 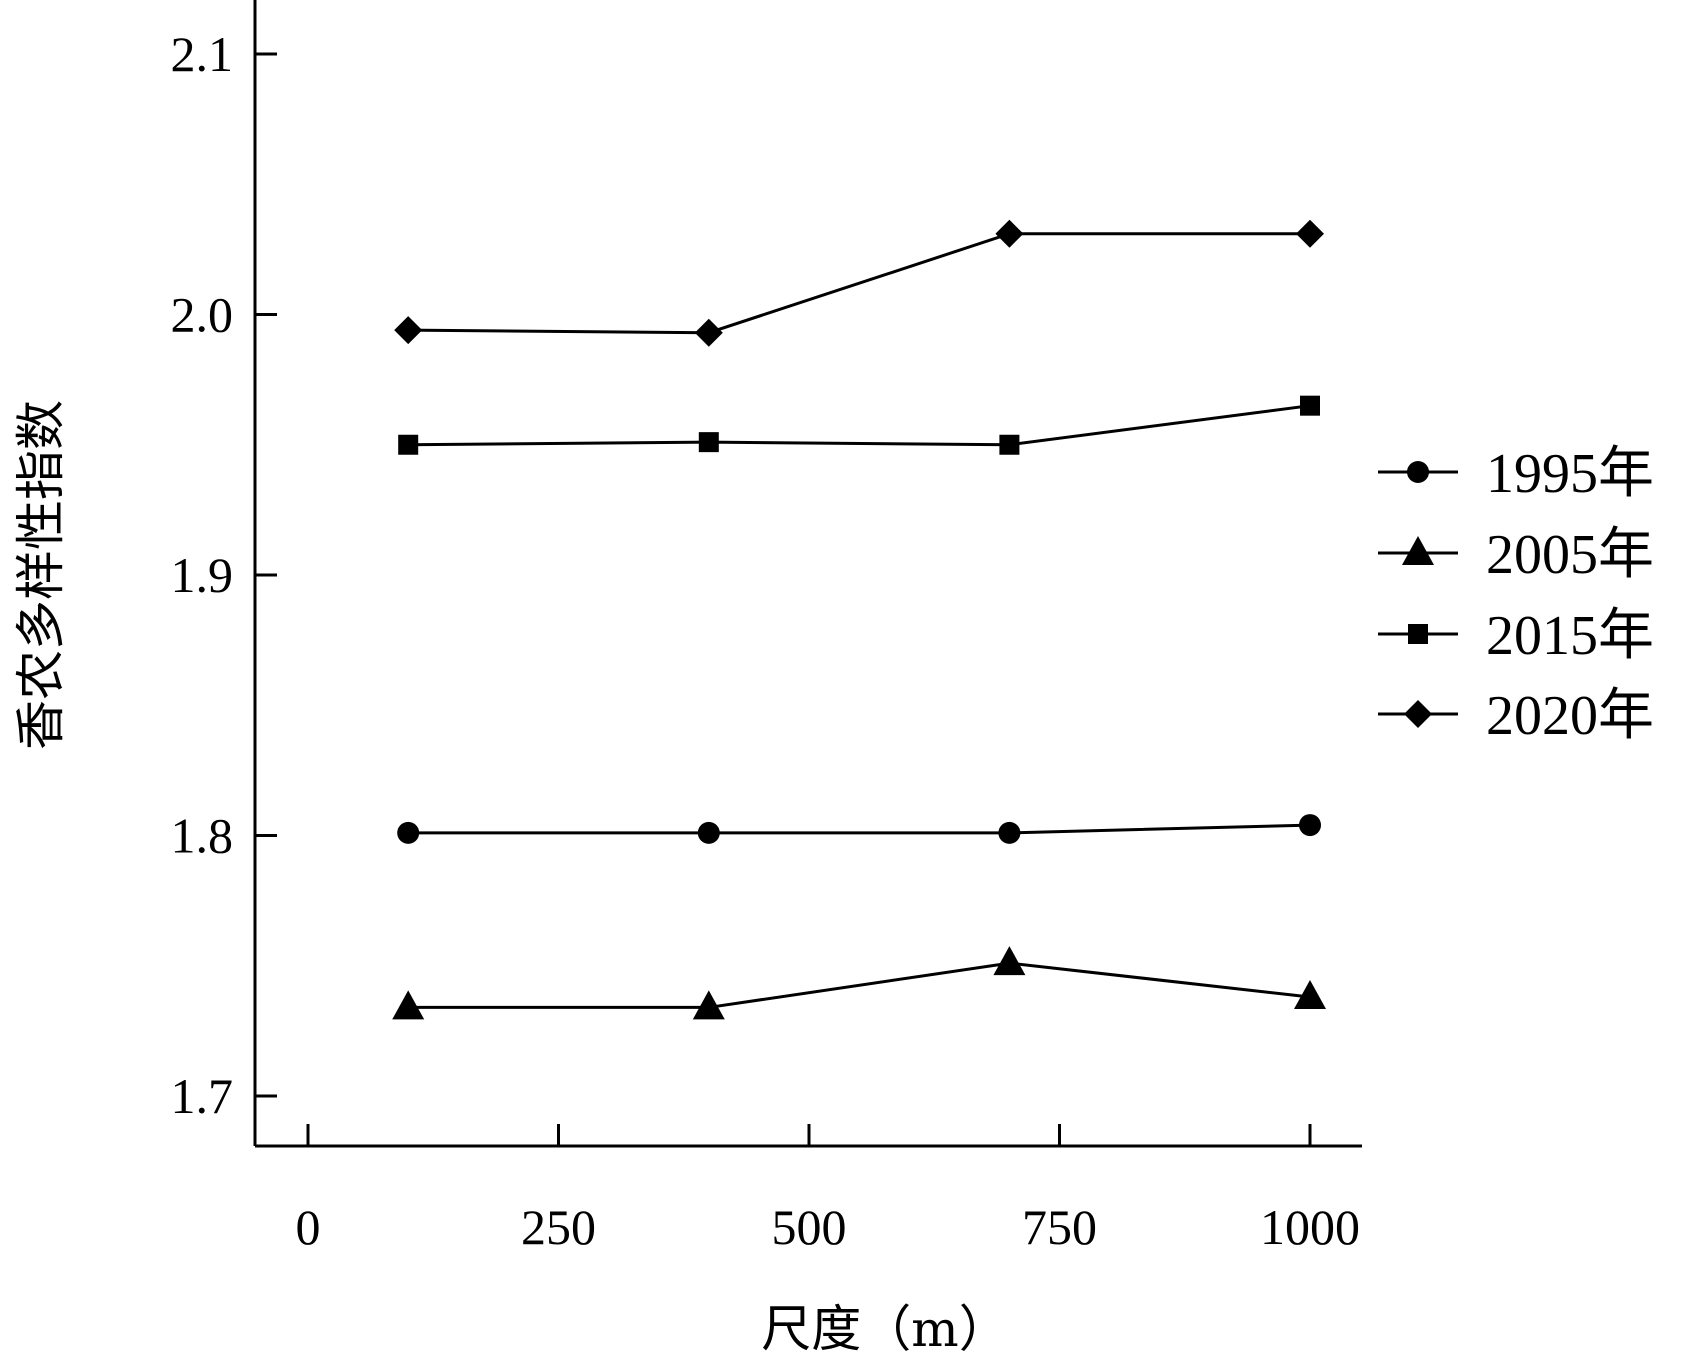 I want to click on y-tick-label: 1.7, so click(x=202, y=1096).